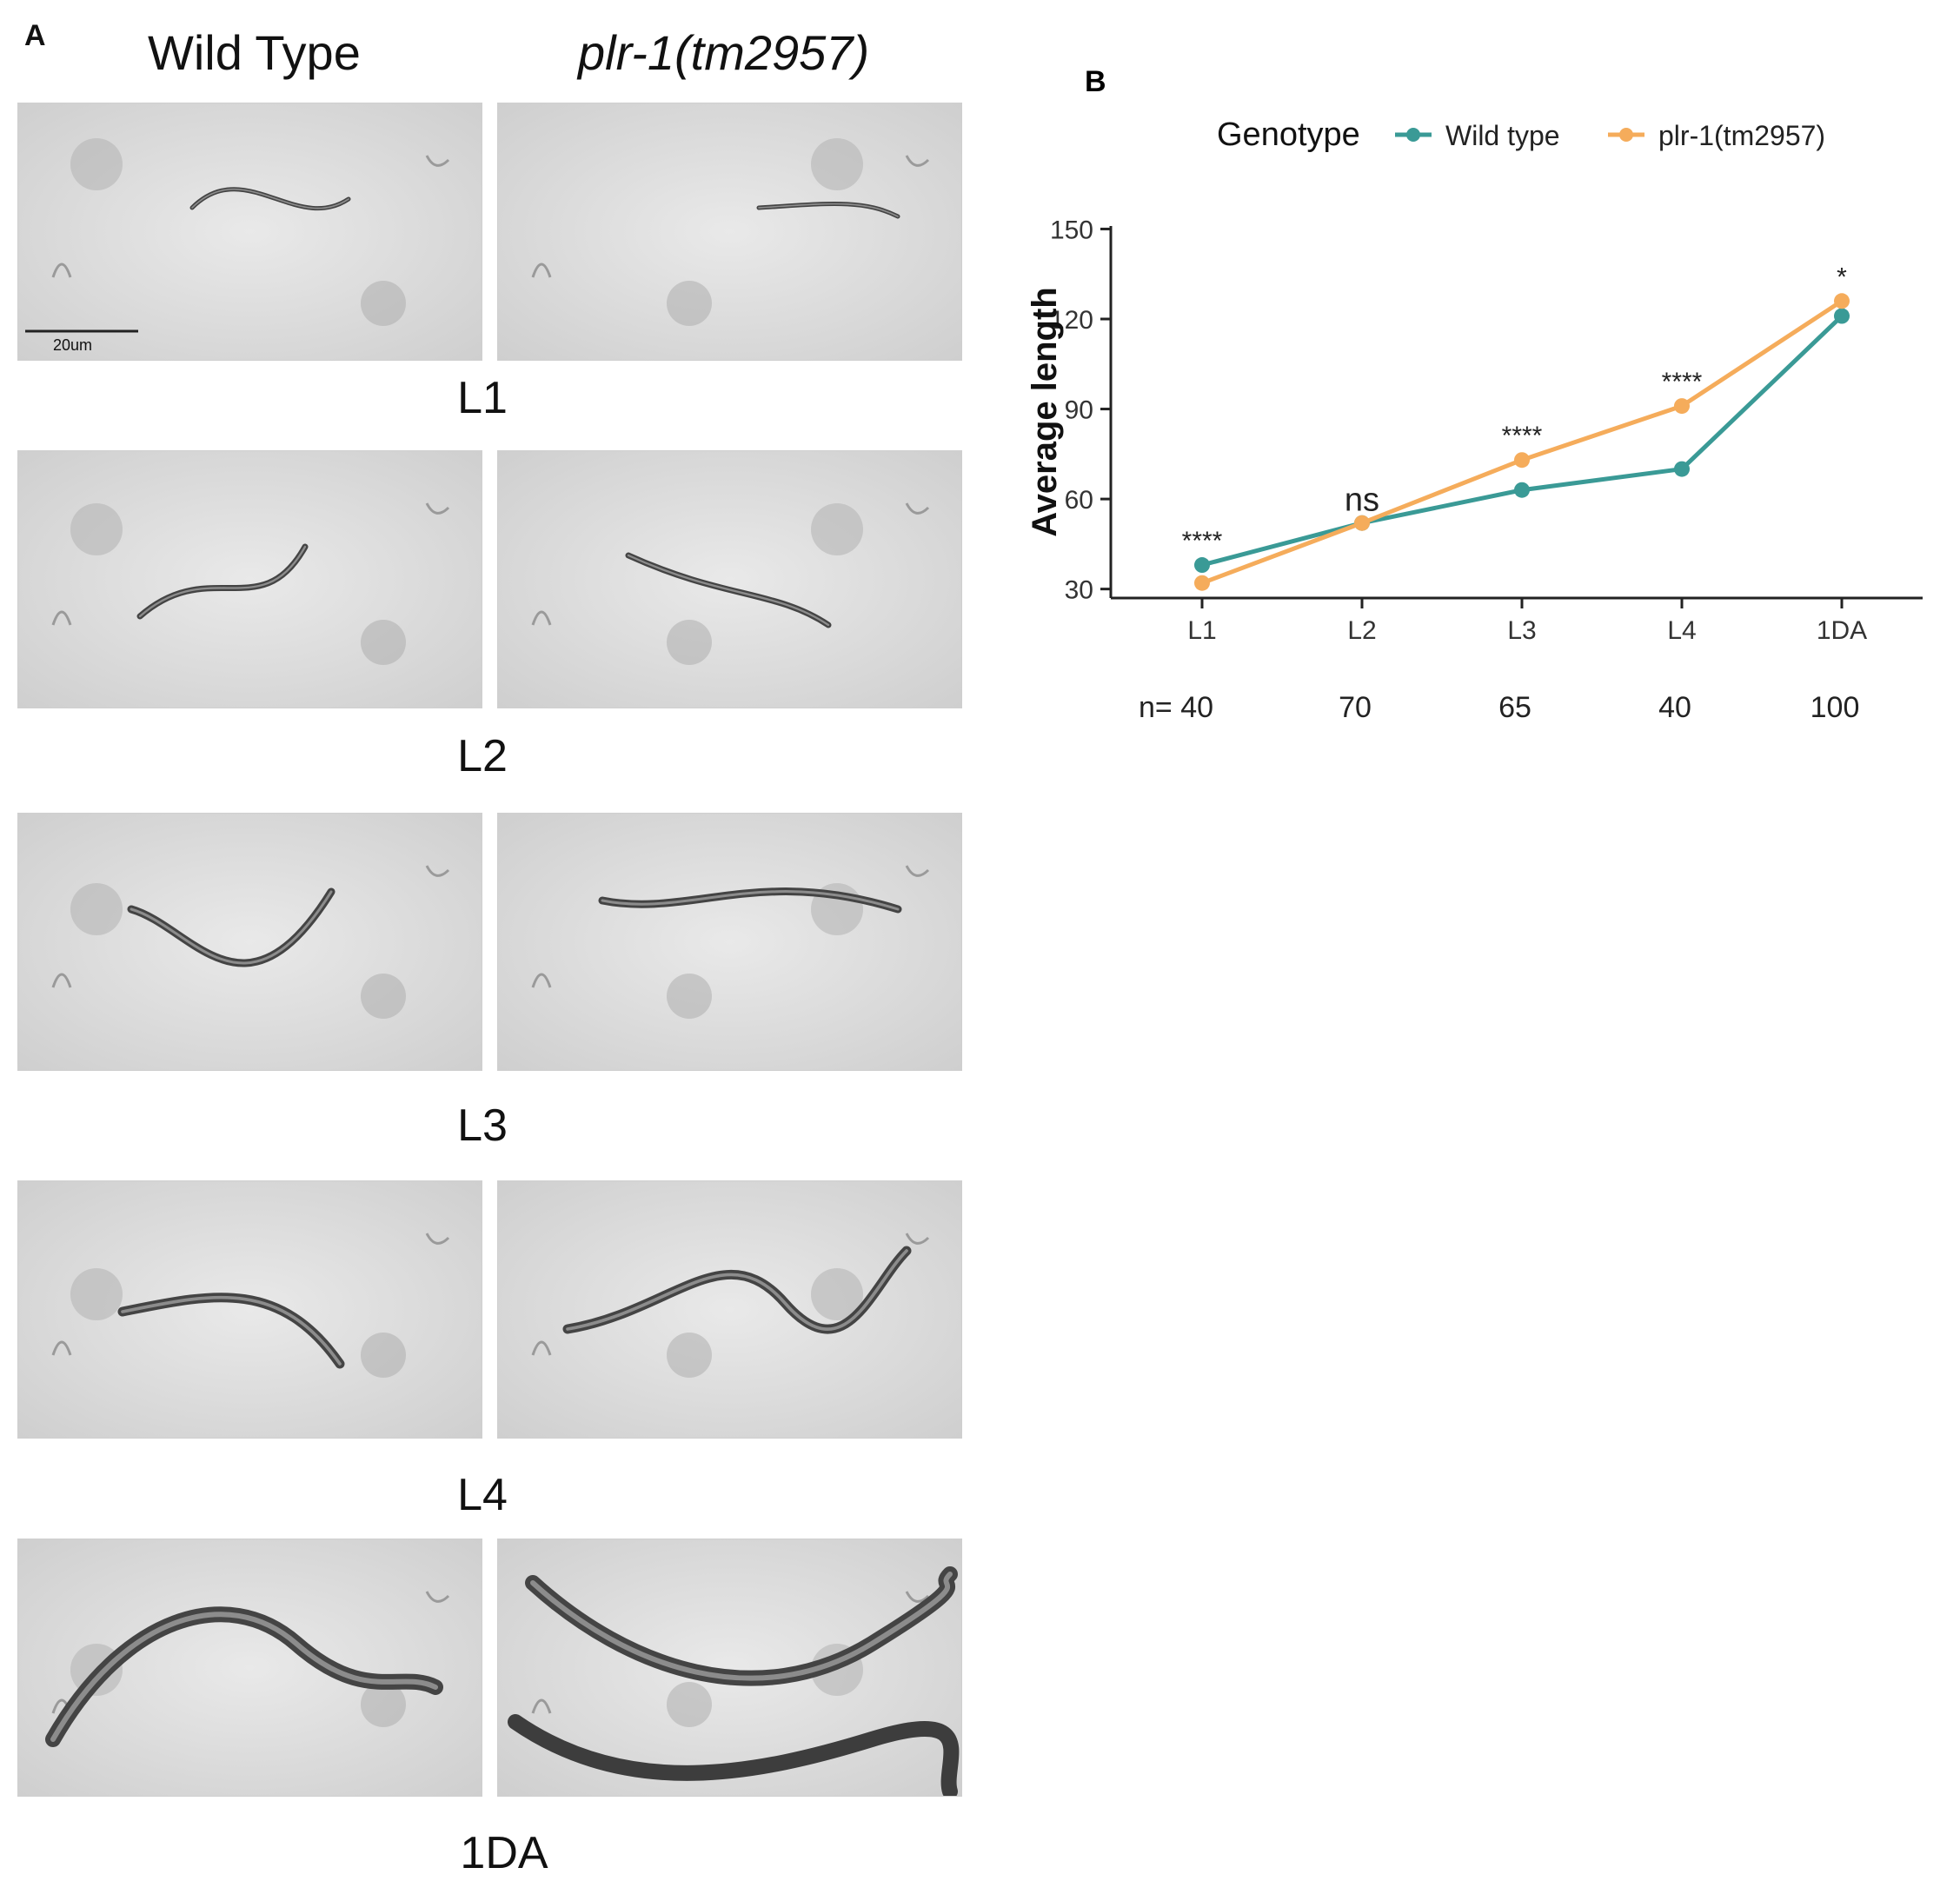 Image resolution: width=1960 pixels, height=1881 pixels. Describe the element at coordinates (249, 1309) in the screenshot. I see `micrograph-l4-wild-type` at that location.